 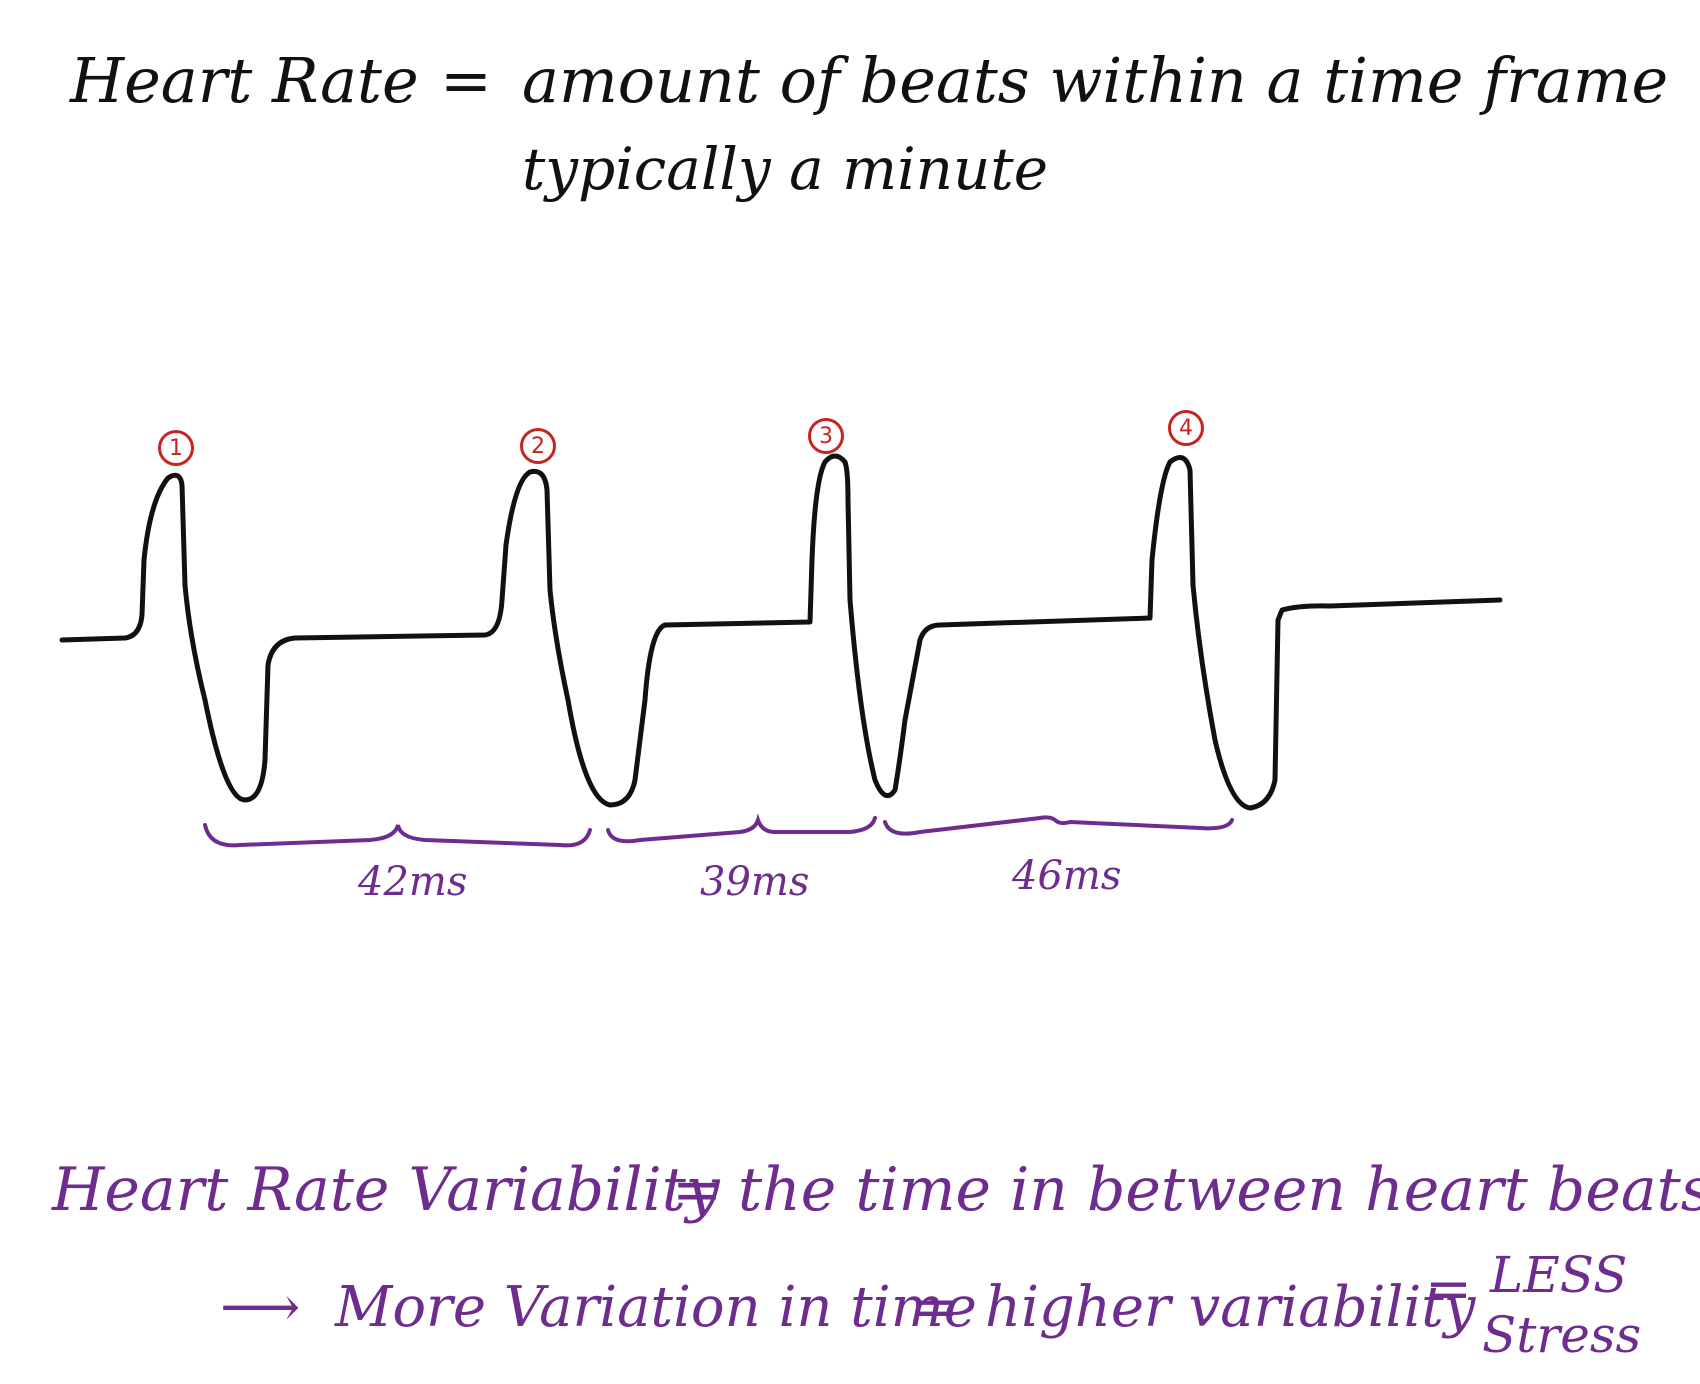 What do you see at coordinates (1559, 1275) in the screenshot?
I see `conclusion-less: LESS` at bounding box center [1559, 1275].